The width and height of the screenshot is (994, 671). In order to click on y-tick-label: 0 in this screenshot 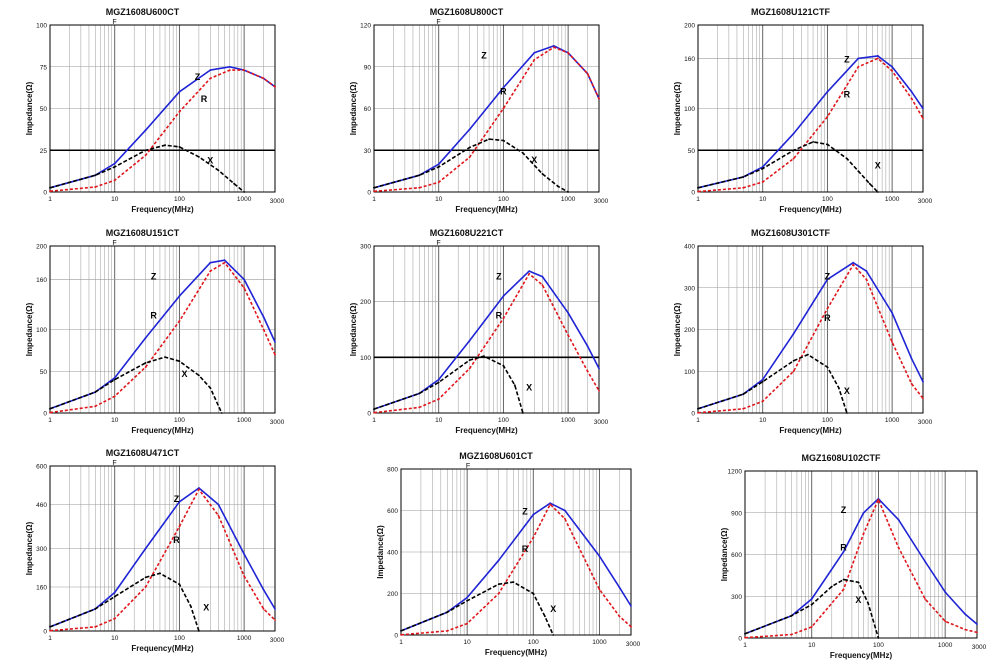, I will do `click(45, 193)`.